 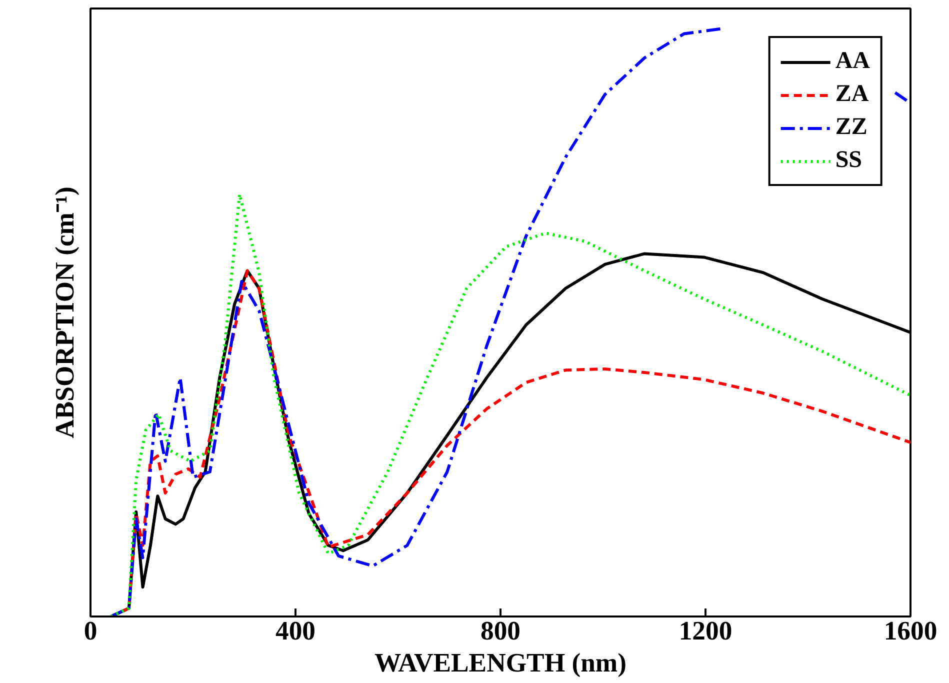 I want to click on y-axis-title: ABSORPTION (cm⁻¹), so click(x=65, y=312).